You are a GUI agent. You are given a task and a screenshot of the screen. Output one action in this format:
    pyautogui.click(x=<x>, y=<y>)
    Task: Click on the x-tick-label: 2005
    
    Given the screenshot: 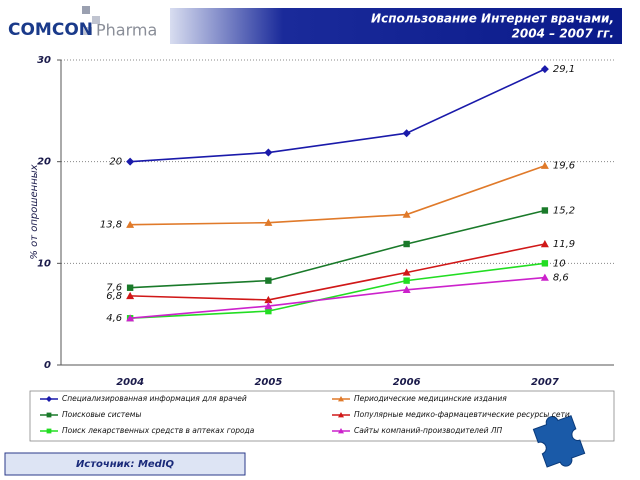 What is the action you would take?
    pyautogui.click(x=268, y=382)
    